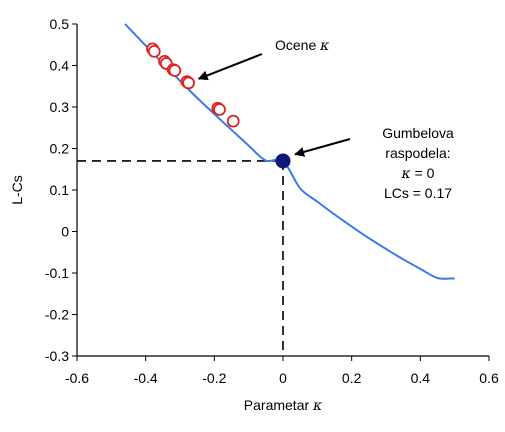 The height and width of the screenshot is (432, 505). I want to click on y-tick-label: 0.2, so click(60, 149).